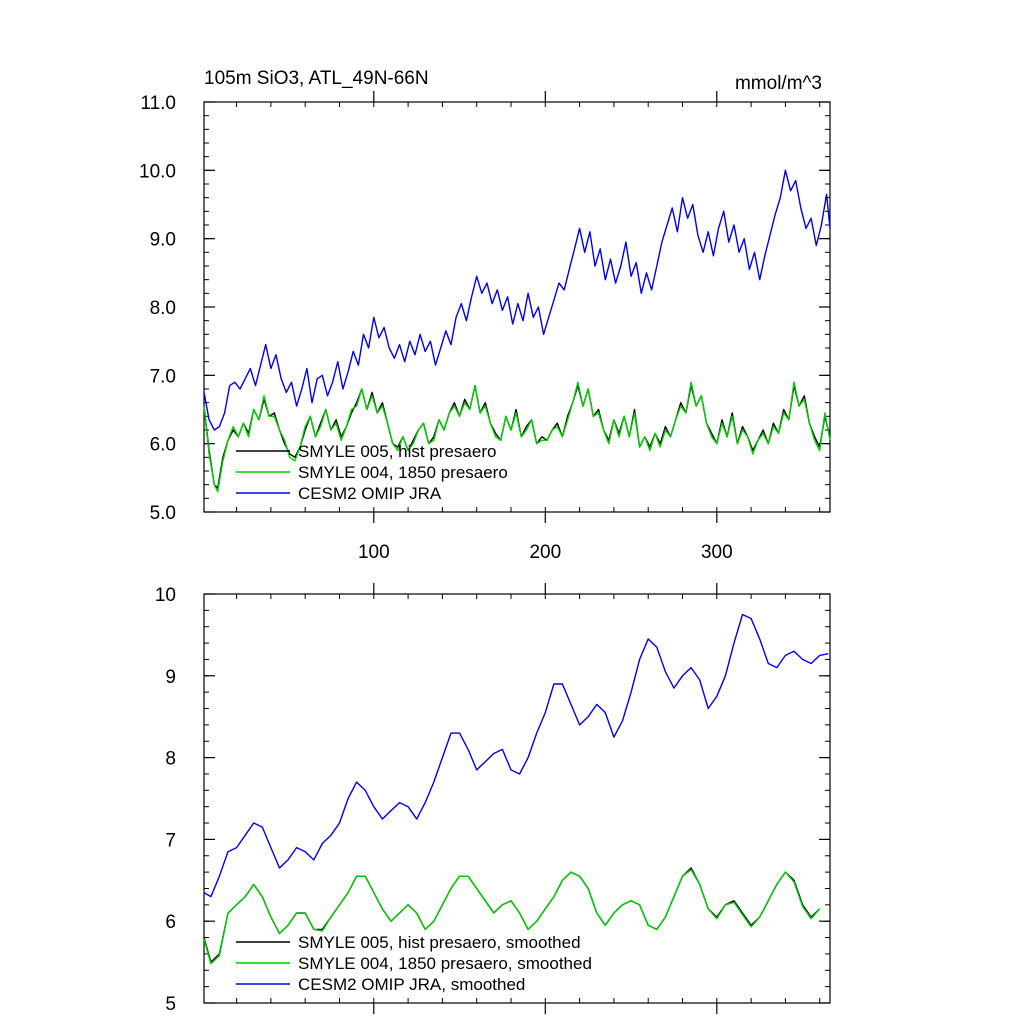 The width and height of the screenshot is (1024, 1024). Describe the element at coordinates (163, 240) in the screenshot. I see `y-tick-label: 9.0` at that location.